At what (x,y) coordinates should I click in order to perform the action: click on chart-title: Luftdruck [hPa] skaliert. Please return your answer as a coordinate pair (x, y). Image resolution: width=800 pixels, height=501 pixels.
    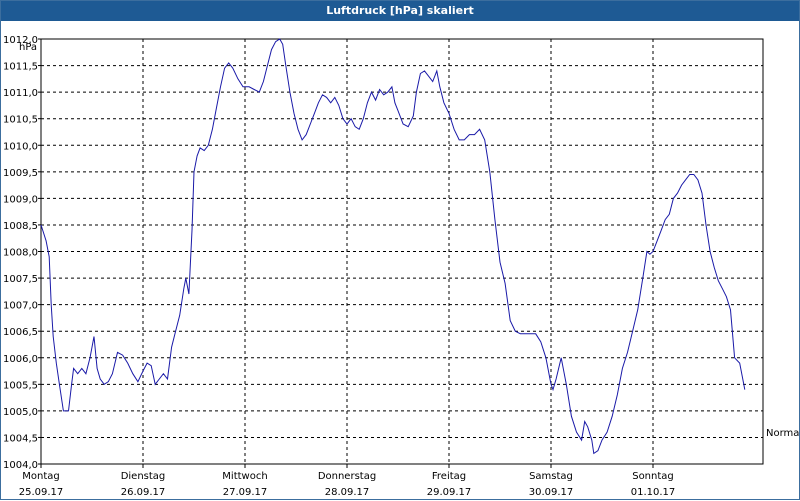
    Looking at the image, I should click on (400, 11).